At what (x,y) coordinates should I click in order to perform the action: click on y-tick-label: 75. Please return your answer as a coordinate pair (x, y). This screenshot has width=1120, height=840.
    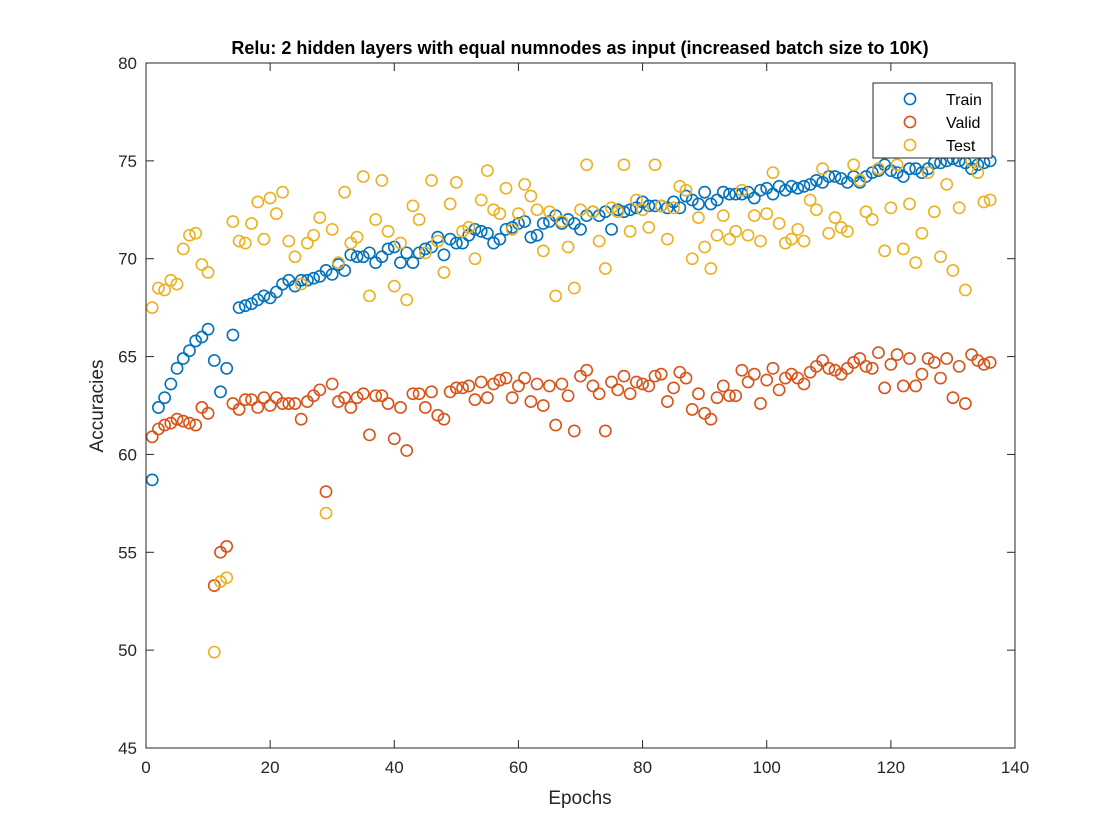
    Looking at the image, I should click on (127, 161).